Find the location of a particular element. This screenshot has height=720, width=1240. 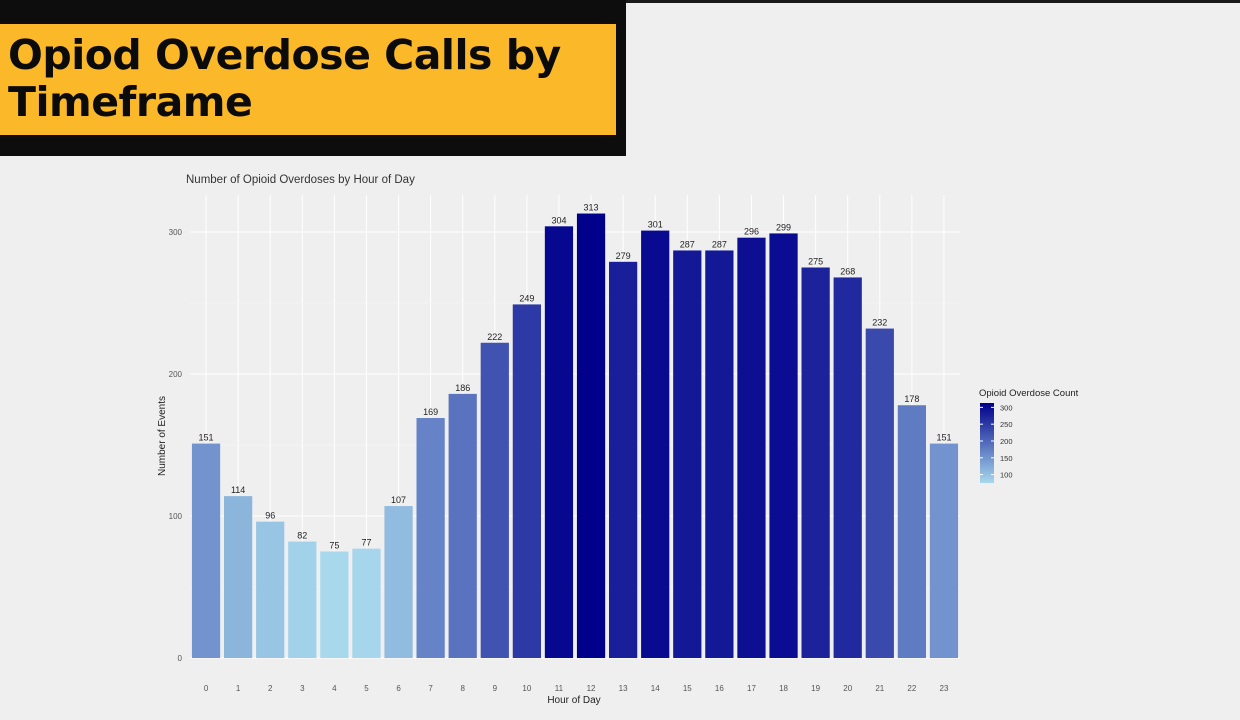

x-tick-label: 14 is located at coordinates (655, 688).